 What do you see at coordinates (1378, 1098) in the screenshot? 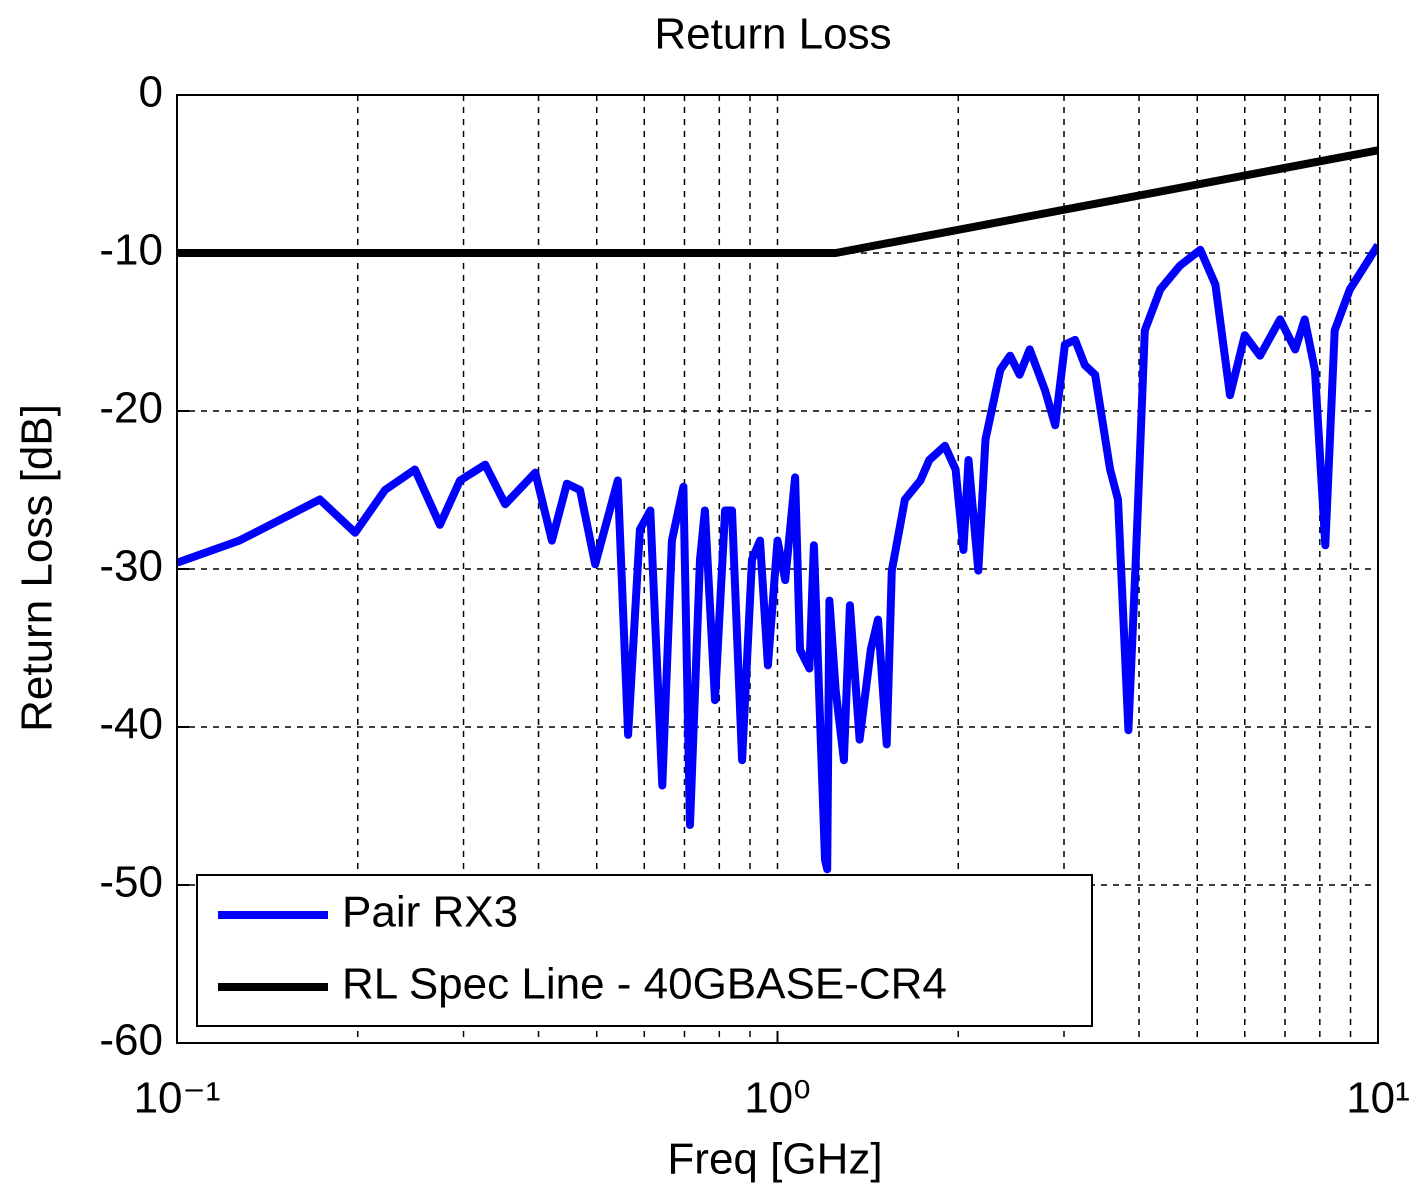
I see `x-tick-label: 10¹` at bounding box center [1378, 1098].